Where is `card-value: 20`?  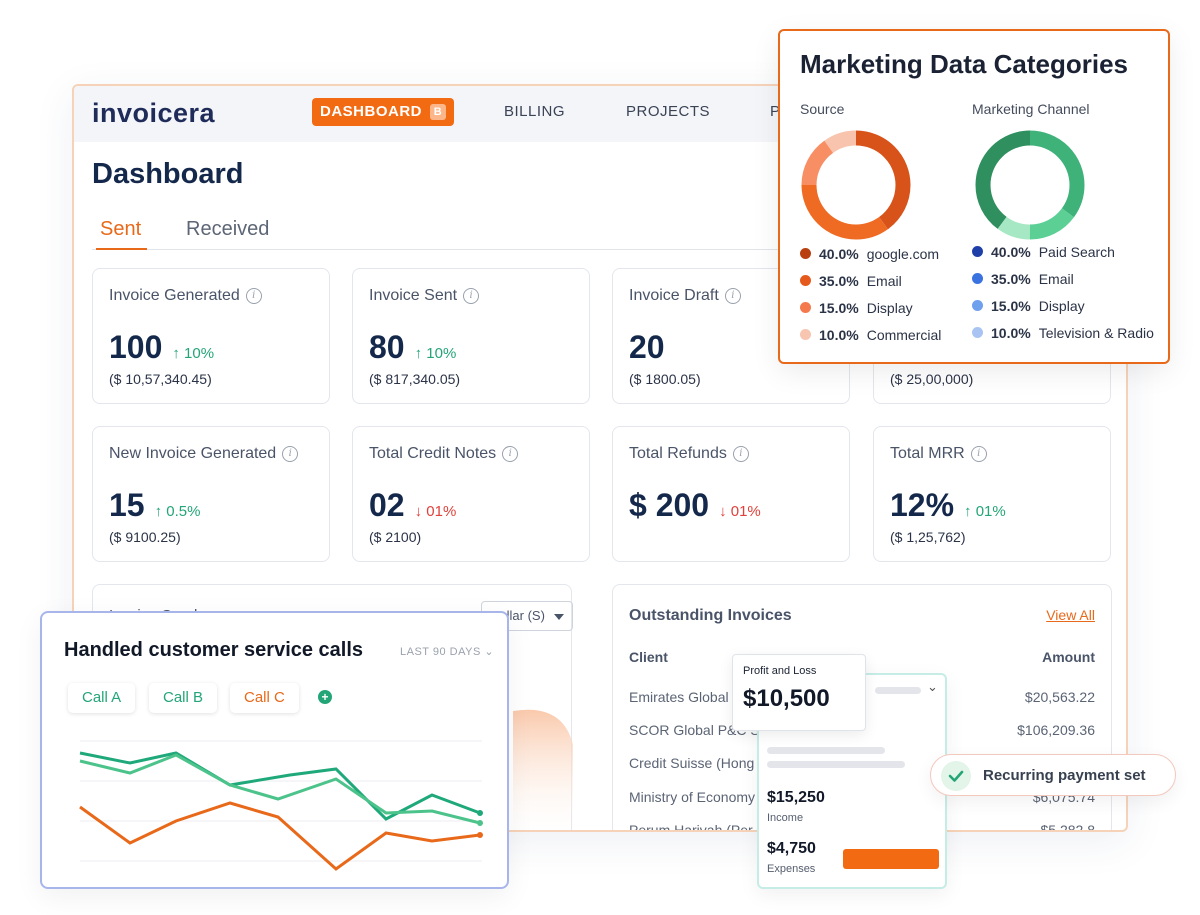
card-value: 20 is located at coordinates (647, 347).